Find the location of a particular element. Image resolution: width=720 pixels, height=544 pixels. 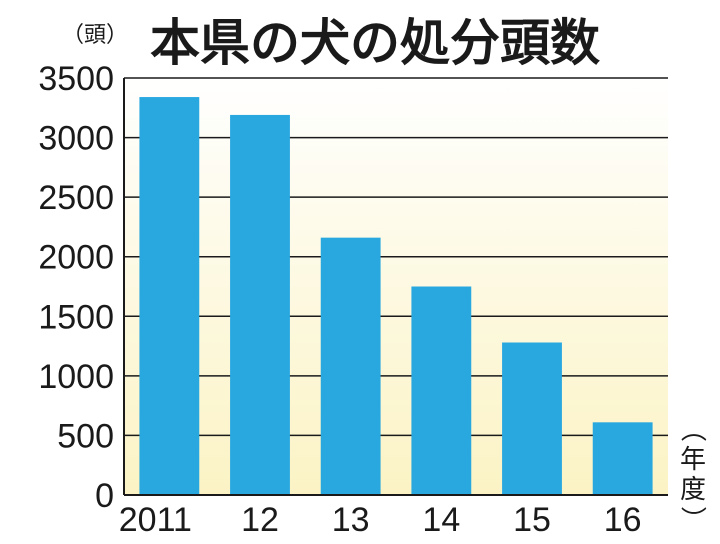

x-tick-label: 14 is located at coordinates (441, 520).